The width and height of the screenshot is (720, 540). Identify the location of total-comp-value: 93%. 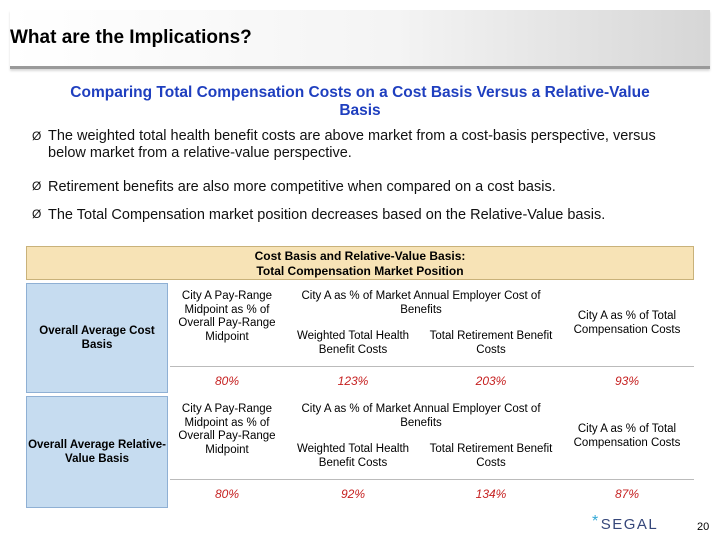
(627, 381).